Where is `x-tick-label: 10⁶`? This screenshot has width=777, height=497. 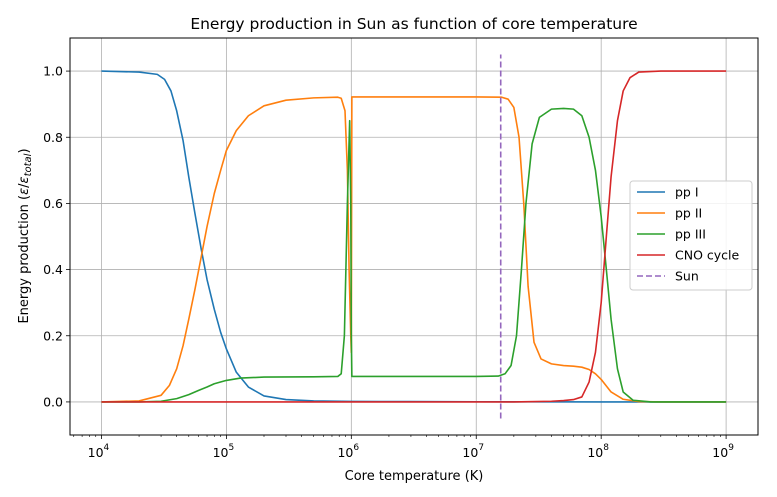
x-tick-label: 10⁶ is located at coordinates (348, 451).